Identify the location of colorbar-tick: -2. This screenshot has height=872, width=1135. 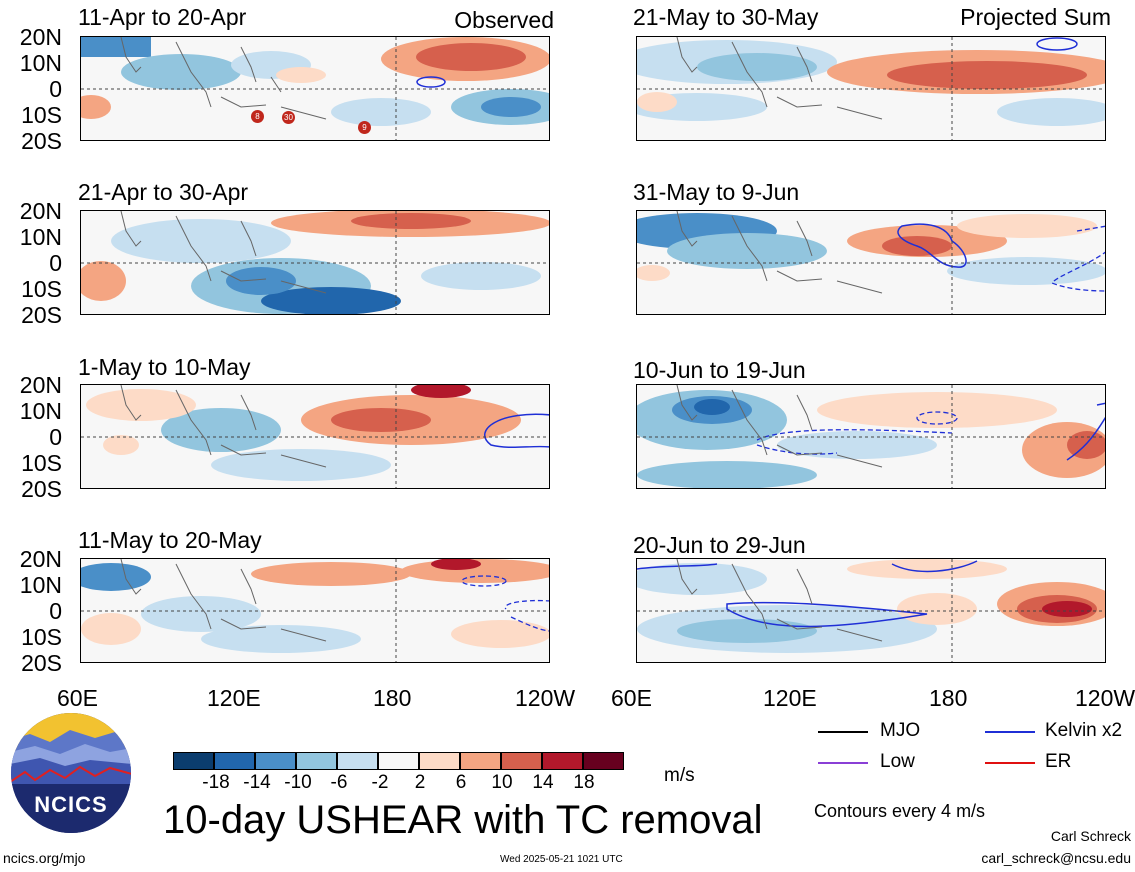
(380, 782).